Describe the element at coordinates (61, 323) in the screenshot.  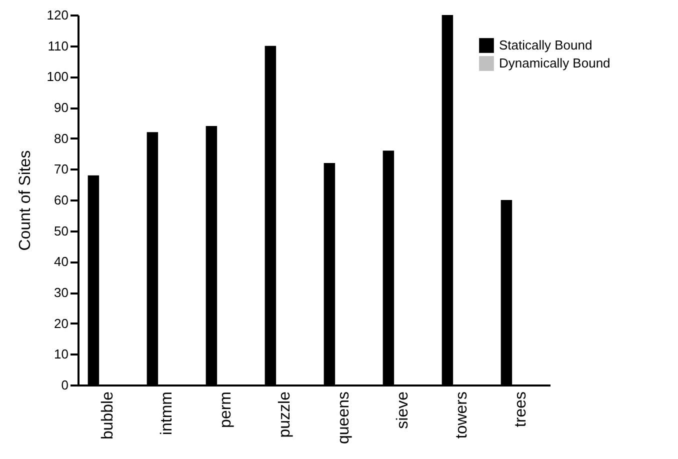
I see `y-tick-label: 20` at that location.